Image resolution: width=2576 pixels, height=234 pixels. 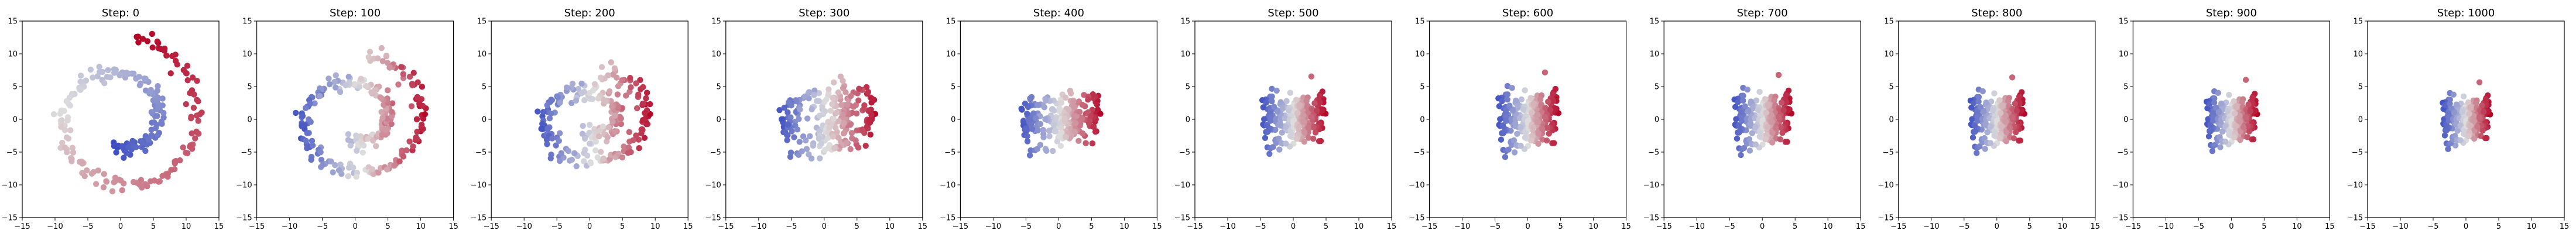 What do you see at coordinates (2166, 226) in the screenshot?
I see `x-tick-label: −10` at bounding box center [2166, 226].